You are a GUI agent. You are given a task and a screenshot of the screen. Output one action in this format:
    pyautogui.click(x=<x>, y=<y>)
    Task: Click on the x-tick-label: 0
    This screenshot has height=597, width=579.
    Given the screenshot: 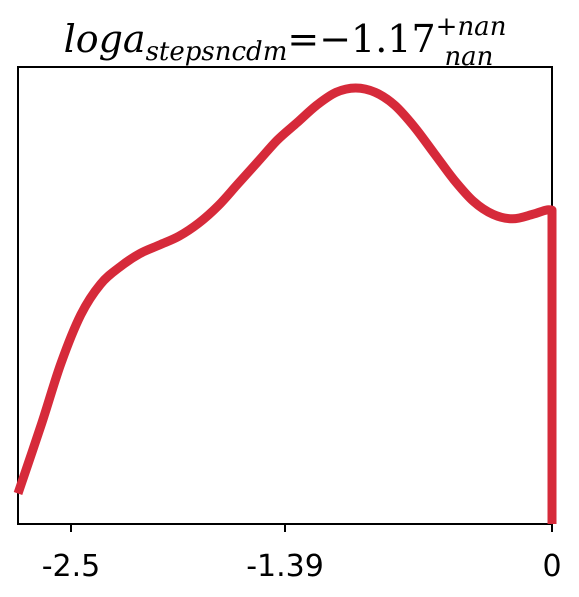 What is the action you would take?
    pyautogui.click(x=551, y=566)
    